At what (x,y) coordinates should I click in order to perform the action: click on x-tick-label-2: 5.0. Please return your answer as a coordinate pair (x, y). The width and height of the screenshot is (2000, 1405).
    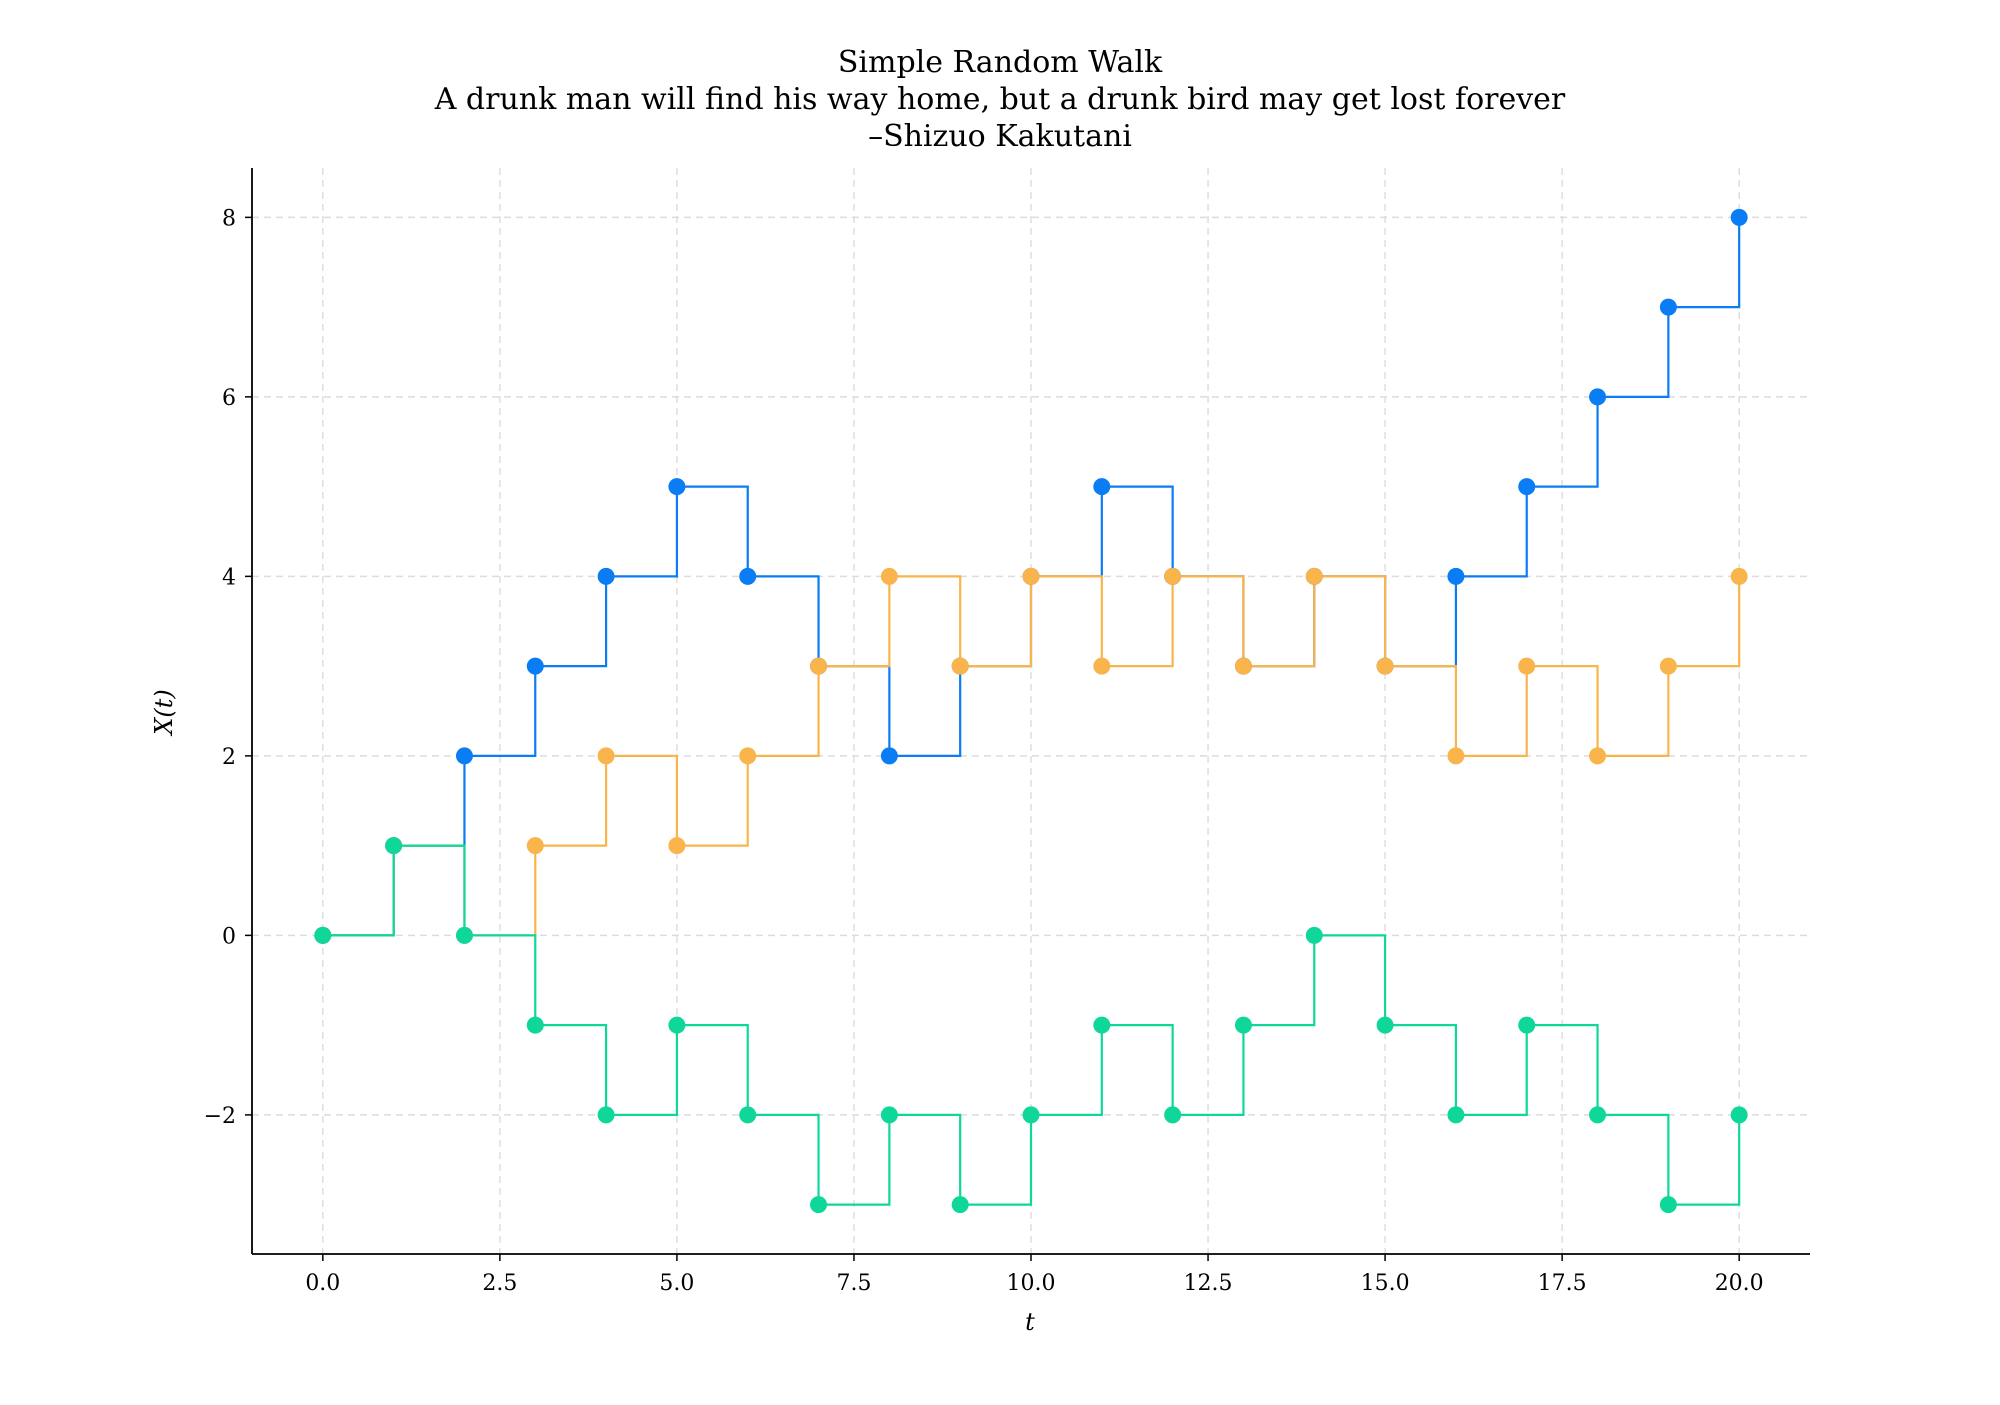
    Looking at the image, I should click on (676, 1283).